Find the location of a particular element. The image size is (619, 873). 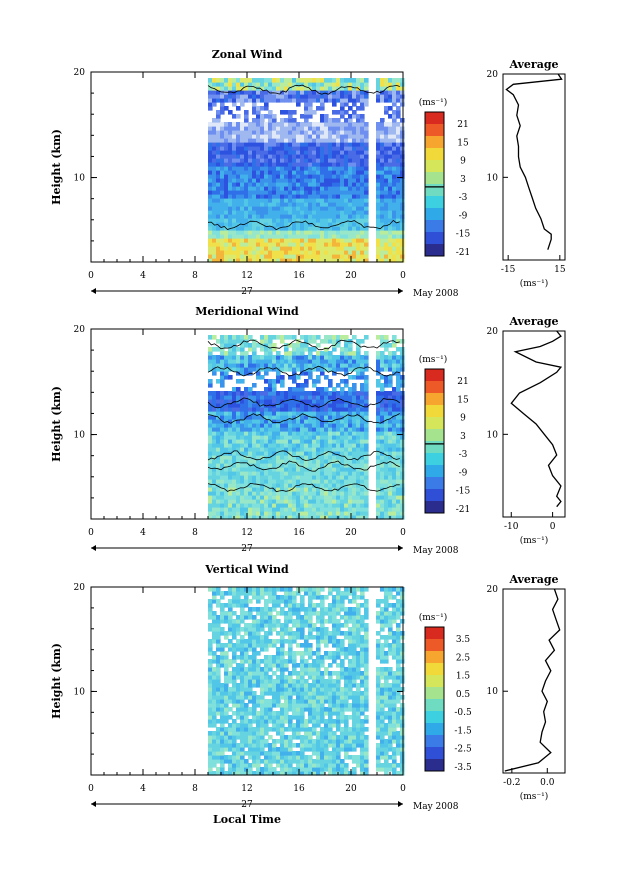

x-tick-label: 8 is located at coordinates (195, 276).